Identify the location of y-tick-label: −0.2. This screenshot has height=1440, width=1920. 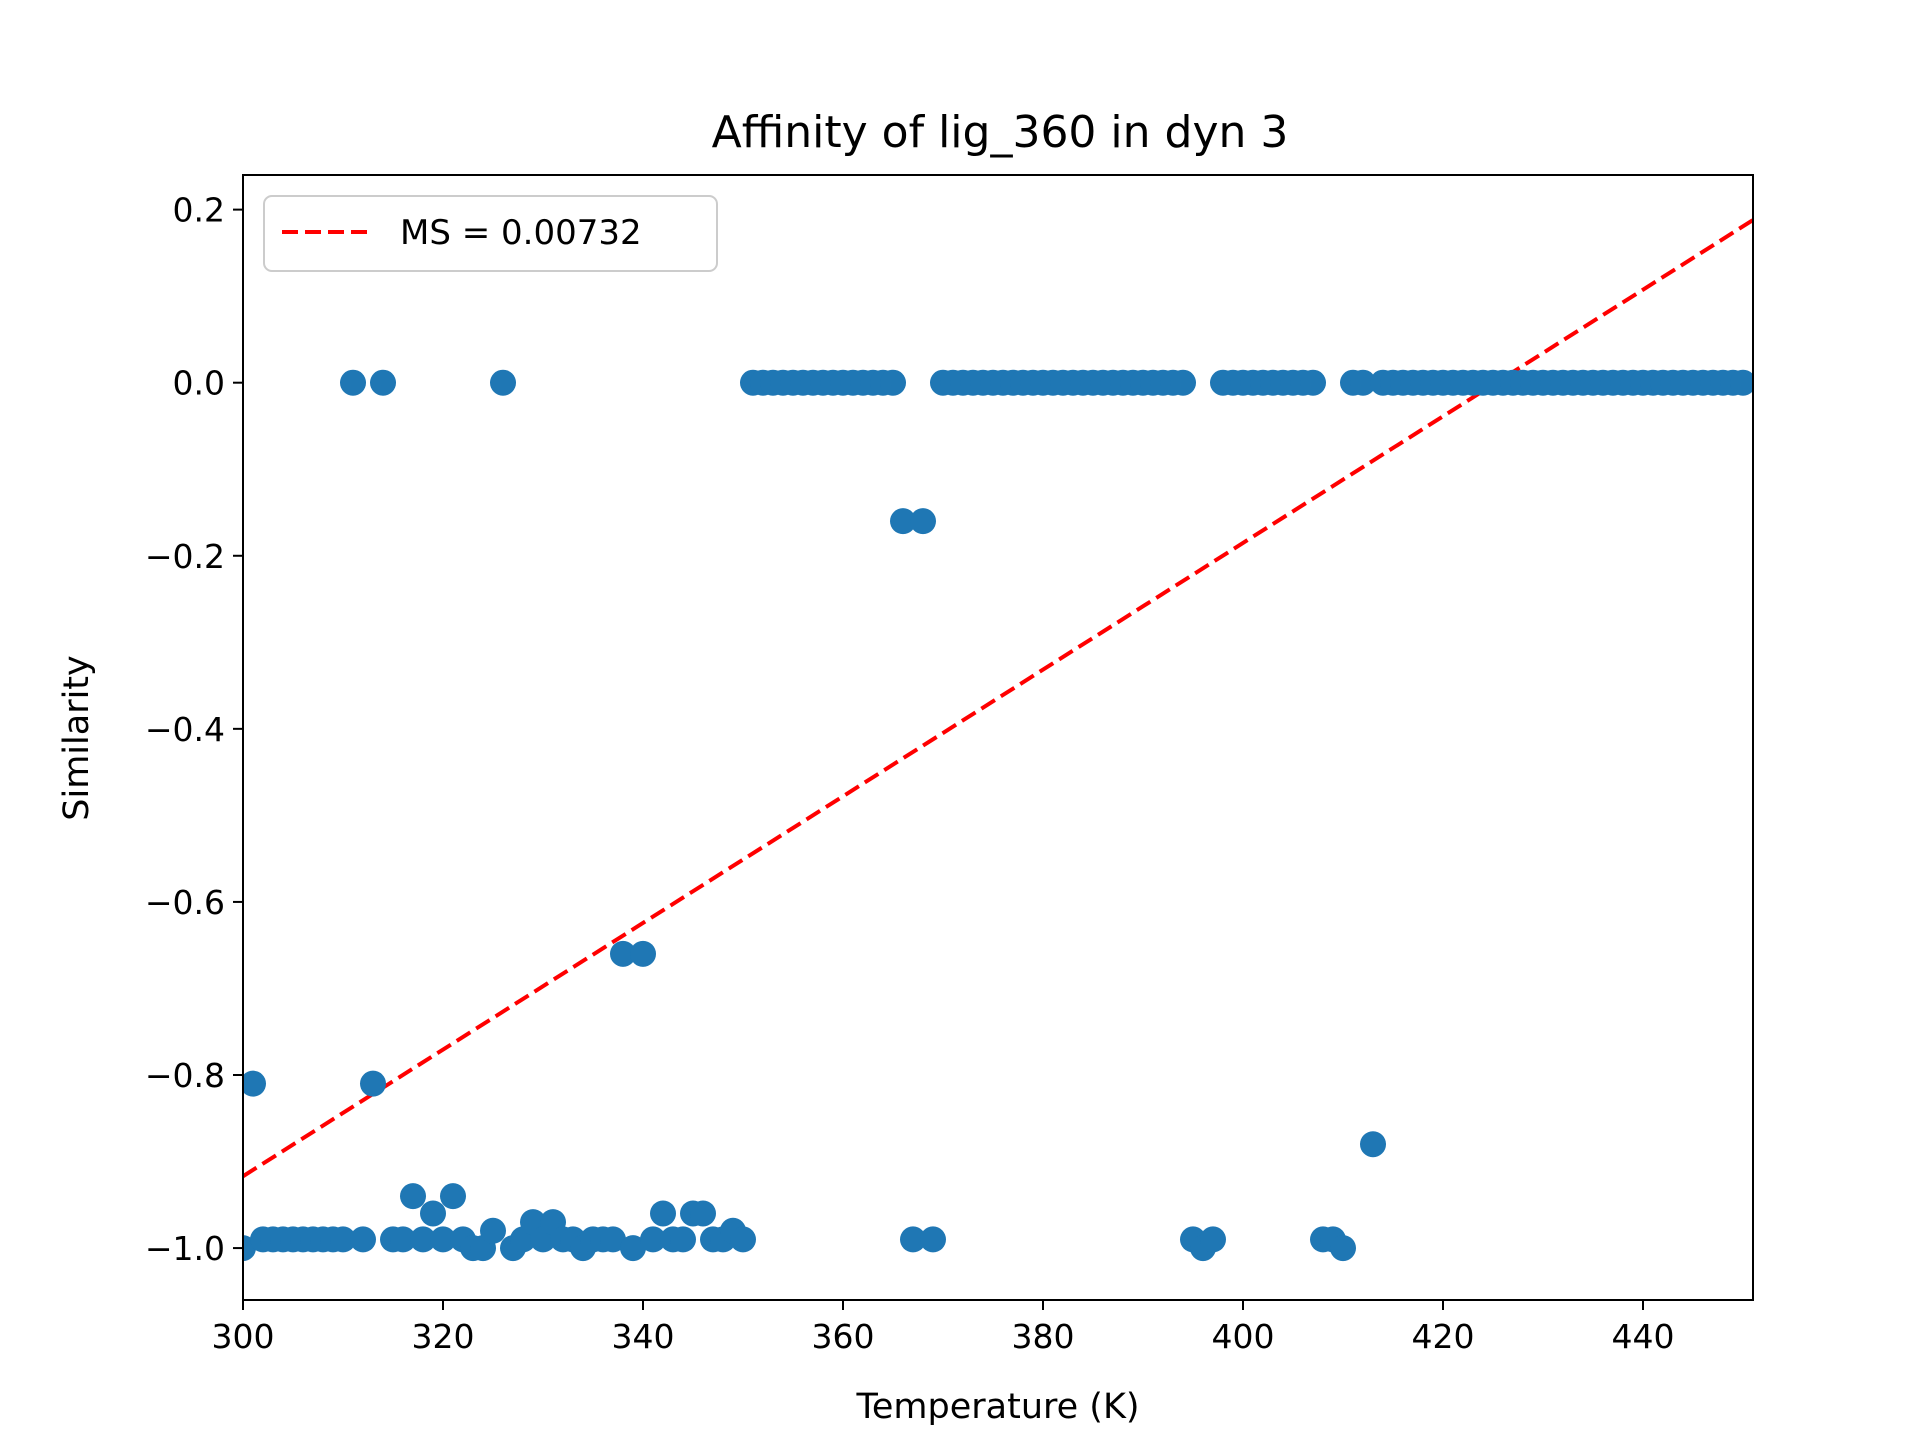
(185, 556).